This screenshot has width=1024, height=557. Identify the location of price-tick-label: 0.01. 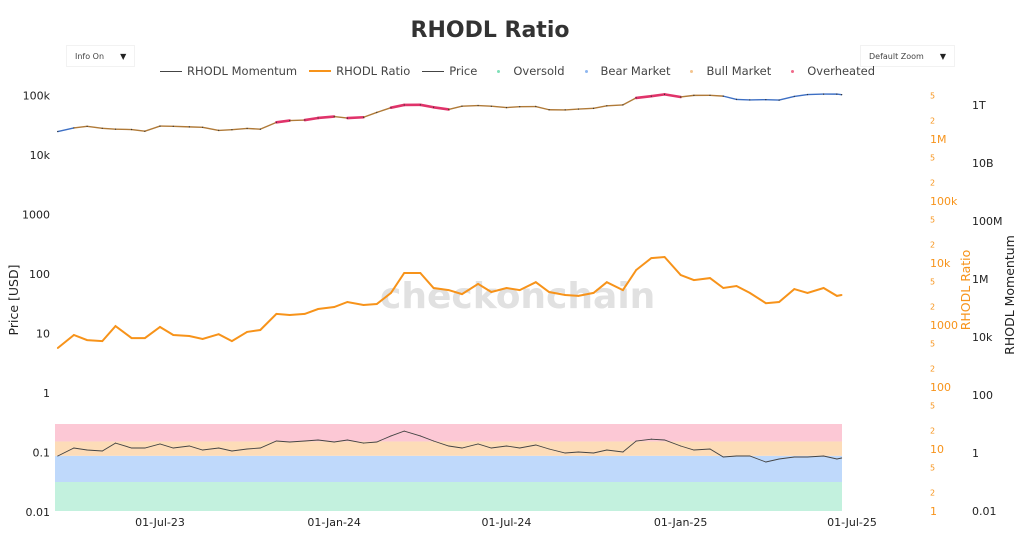
(38, 512).